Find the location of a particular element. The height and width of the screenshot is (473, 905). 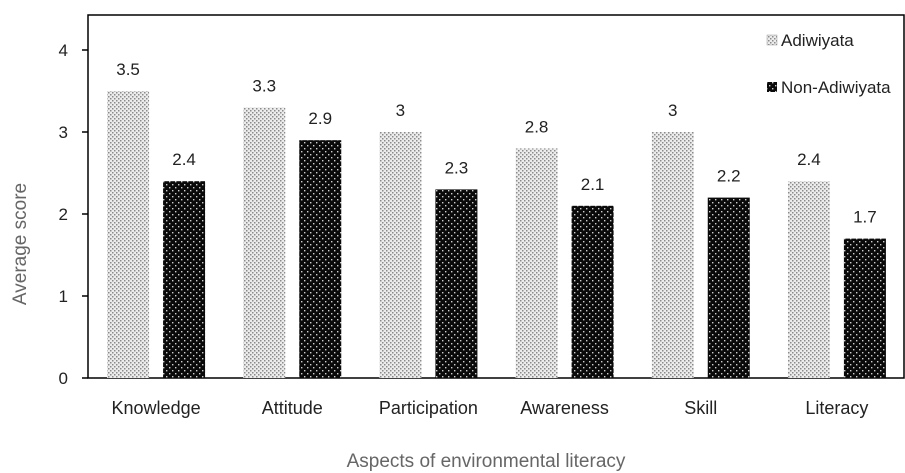

x-tick-label: Knowledge is located at coordinates (156, 408).